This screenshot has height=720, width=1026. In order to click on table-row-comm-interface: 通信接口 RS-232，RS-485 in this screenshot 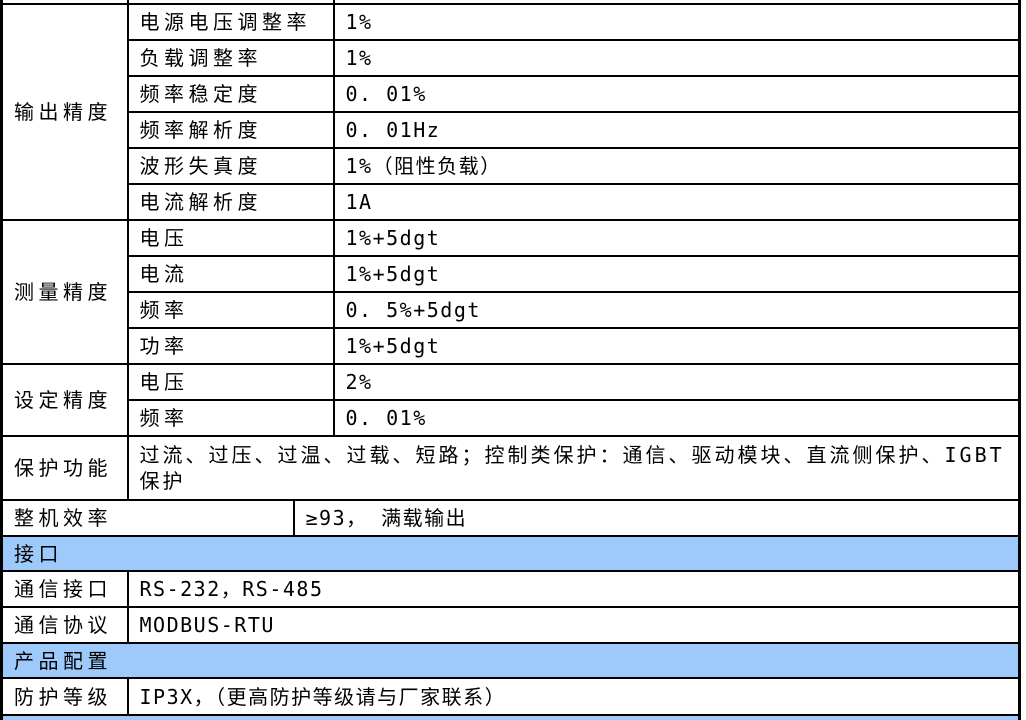, I will do `click(510, 589)`.